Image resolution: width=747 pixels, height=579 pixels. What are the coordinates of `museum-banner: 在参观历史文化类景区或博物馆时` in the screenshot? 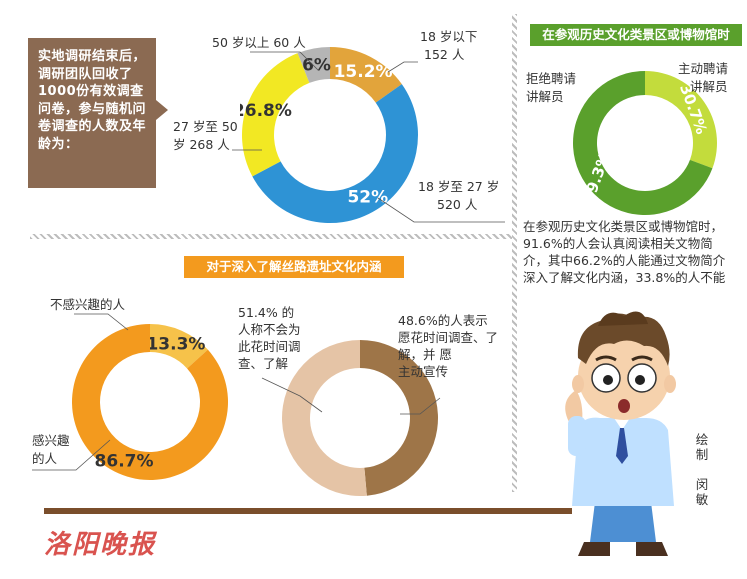 It's located at (636, 35).